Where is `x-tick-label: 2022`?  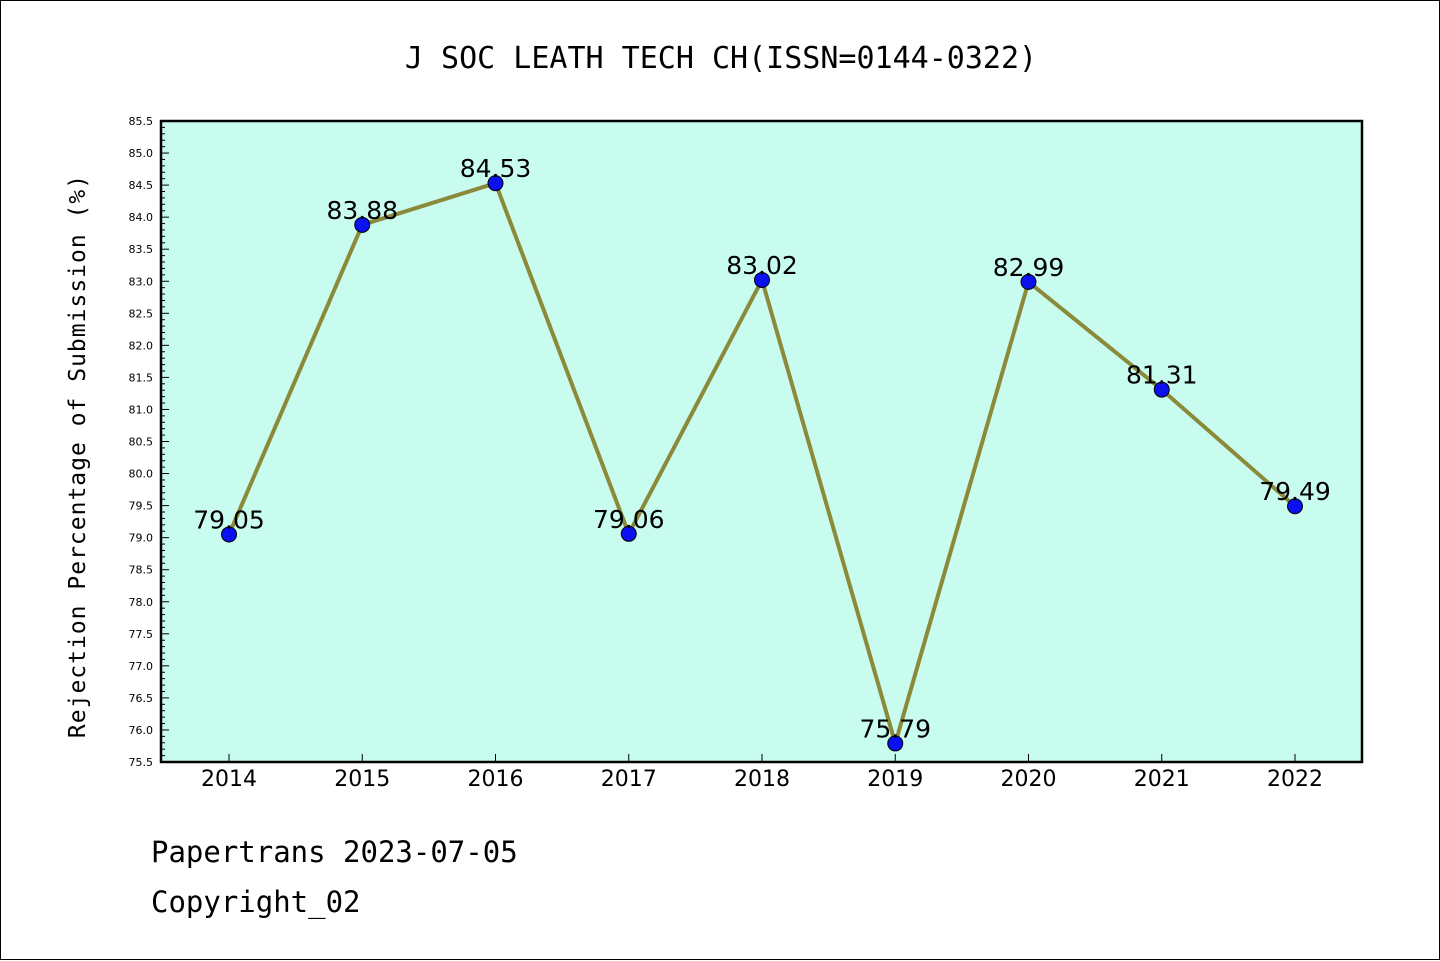
x-tick-label: 2022 is located at coordinates (1295, 779).